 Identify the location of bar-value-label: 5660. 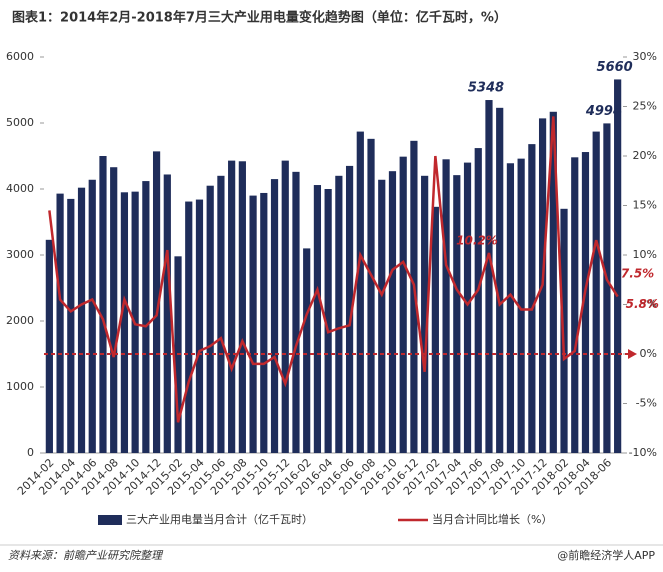
(615, 67).